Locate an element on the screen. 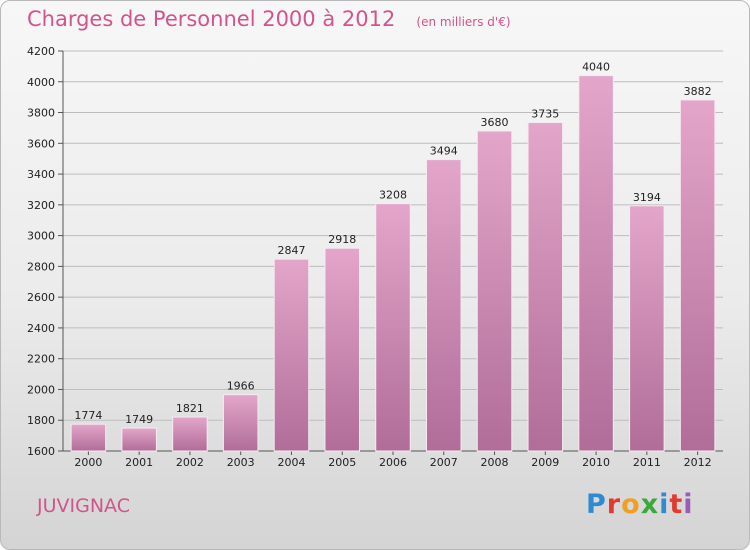 The width and height of the screenshot is (750, 550). y-tick-label: 3400 is located at coordinates (41, 174).